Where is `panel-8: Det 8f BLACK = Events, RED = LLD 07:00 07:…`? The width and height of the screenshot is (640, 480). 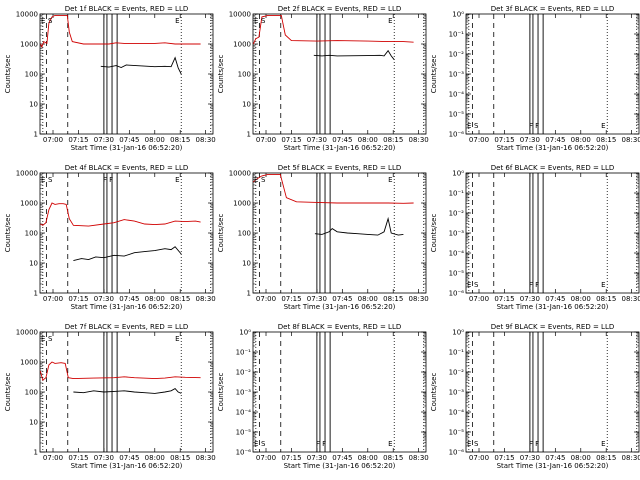 panel-8: Det 8f BLACK = Events, RED = LLD 07:00 07:… is located at coordinates (323, 396).